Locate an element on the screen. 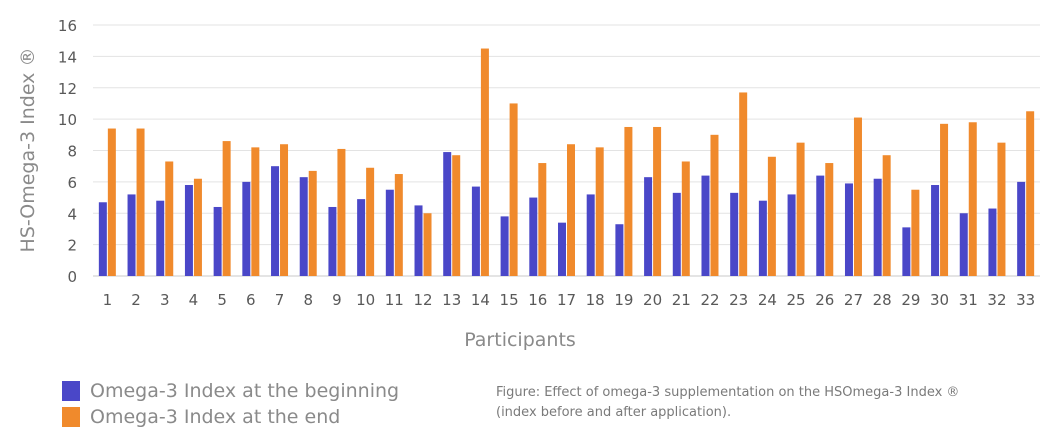 The height and width of the screenshot is (447, 1064). x-tick-label: 8 is located at coordinates (308, 300).